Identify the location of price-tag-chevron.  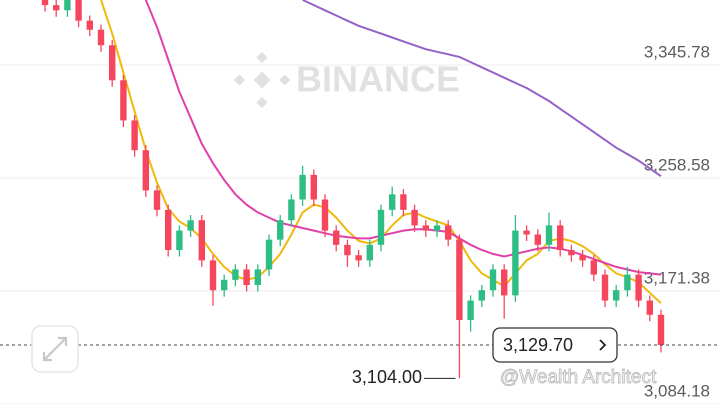
(603, 345).